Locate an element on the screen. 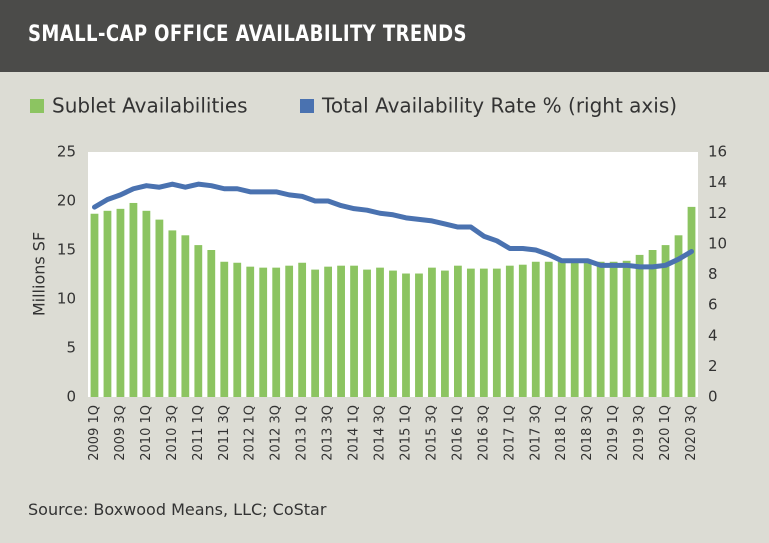 Image resolution: width=769 pixels, height=543 pixels. x-tick-label: 2019 1Q is located at coordinates (613, 433).